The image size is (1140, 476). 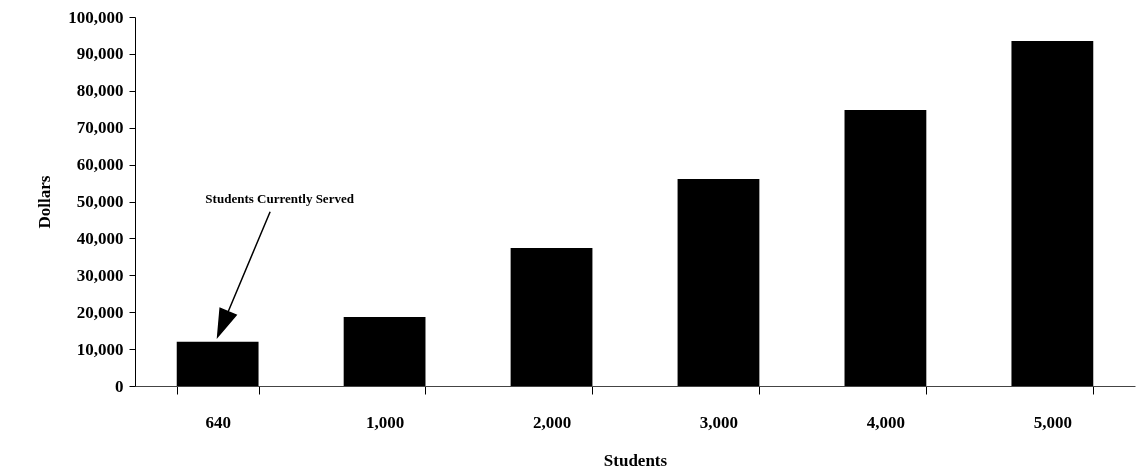 I want to click on y-tick-label: 0, so click(x=119, y=386).